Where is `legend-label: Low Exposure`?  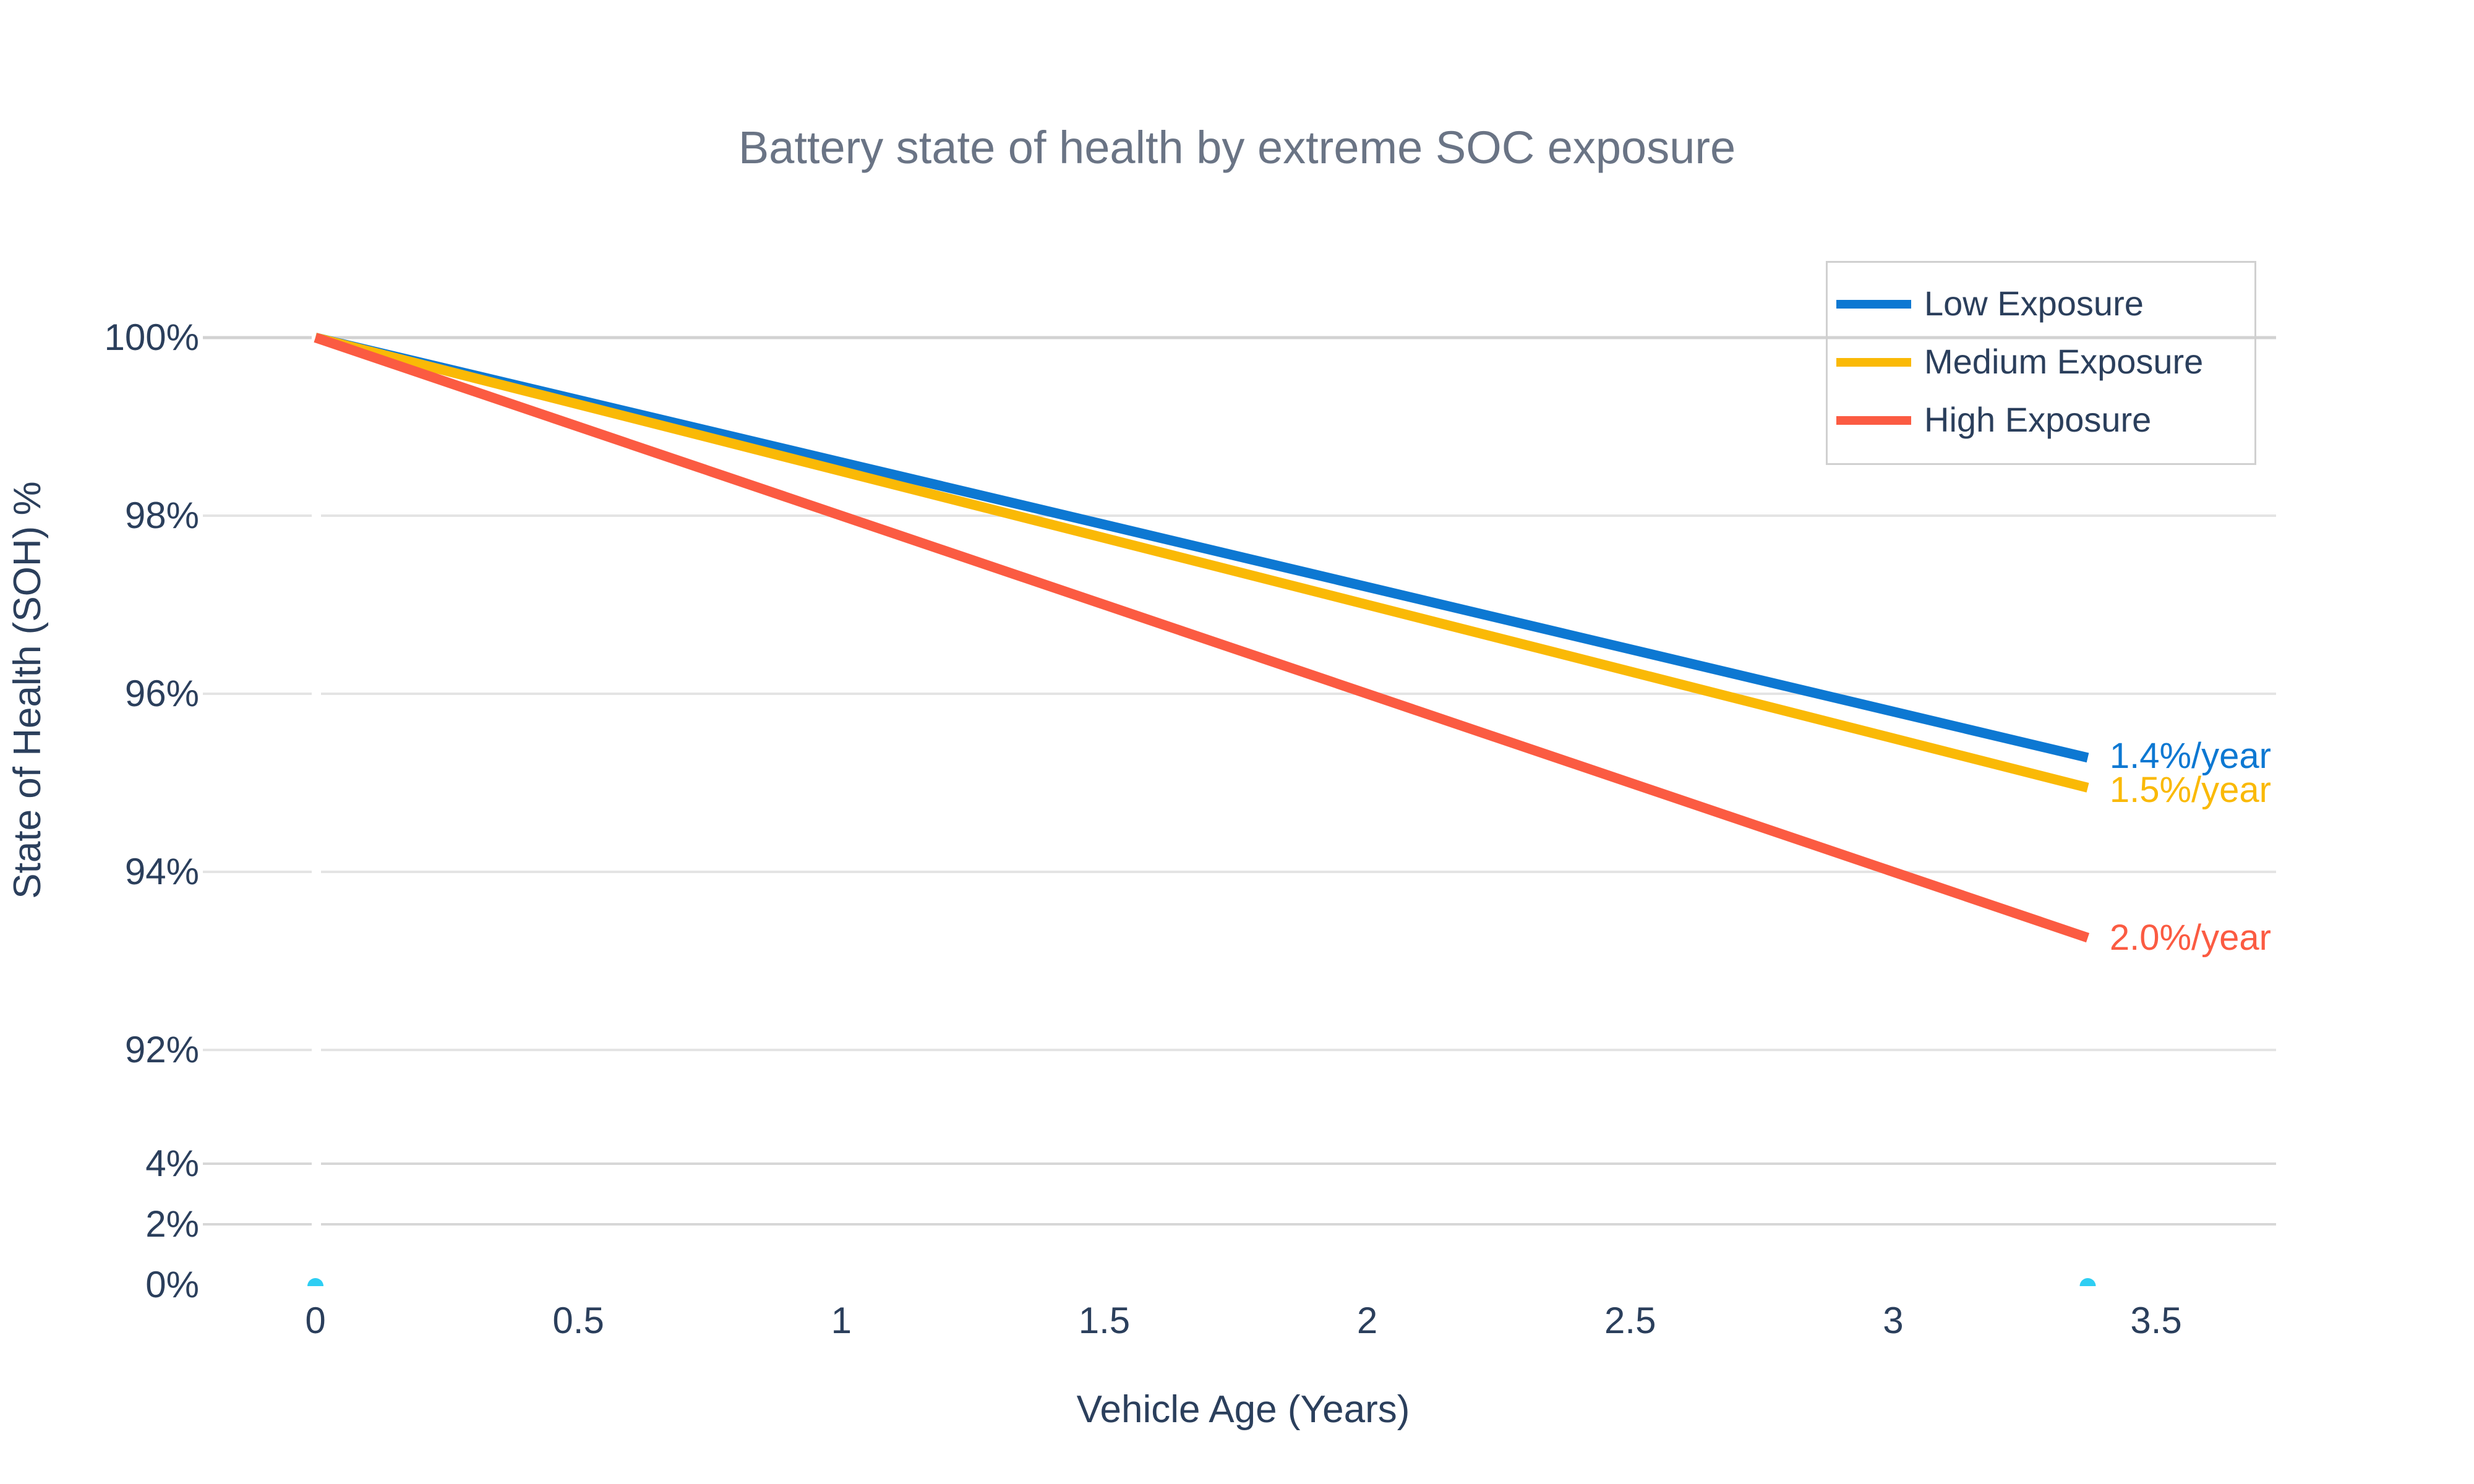
legend-label: Low Exposure is located at coordinates (2034, 303).